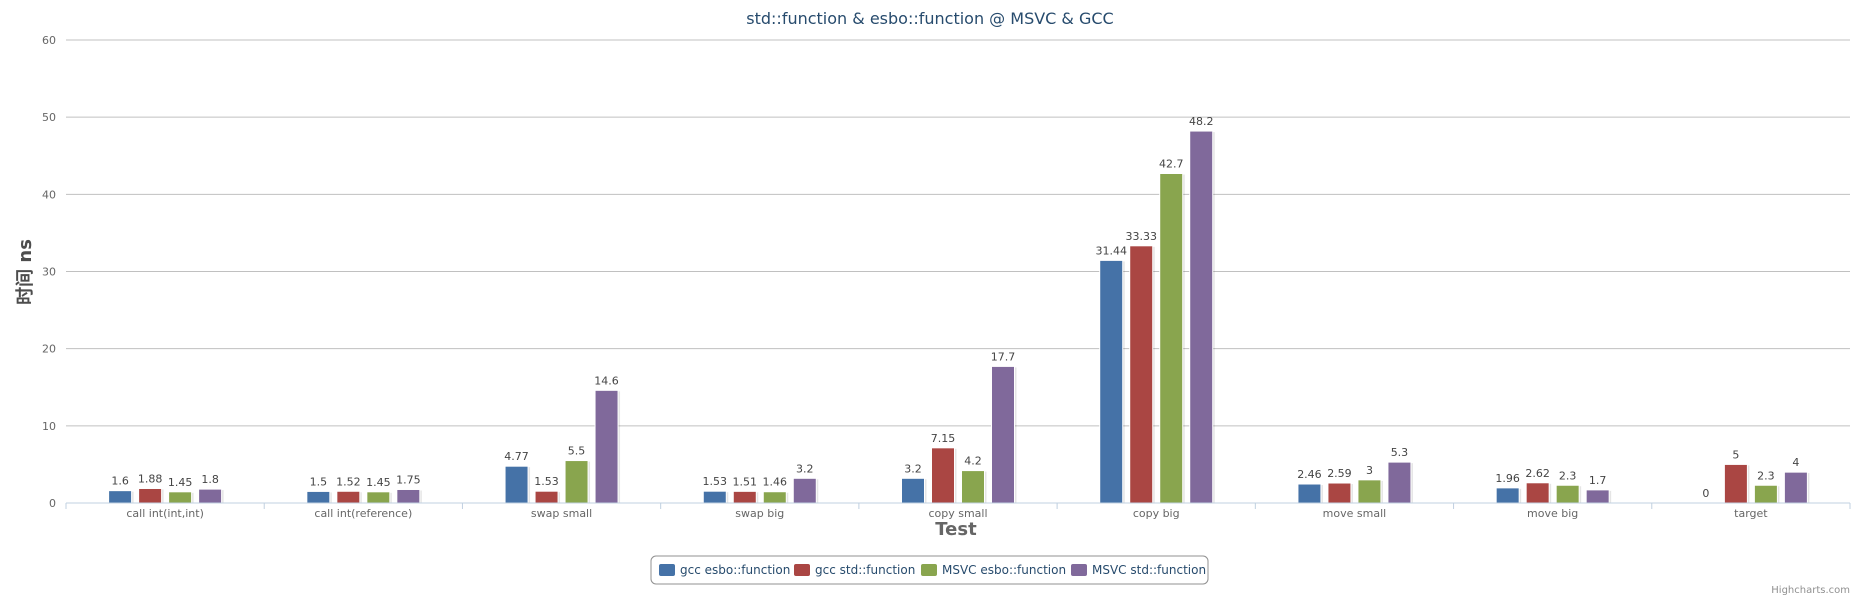 This screenshot has width=1860, height=600. Describe the element at coordinates (25, 272) in the screenshot. I see `y-axis-title: 时间 ns` at that location.